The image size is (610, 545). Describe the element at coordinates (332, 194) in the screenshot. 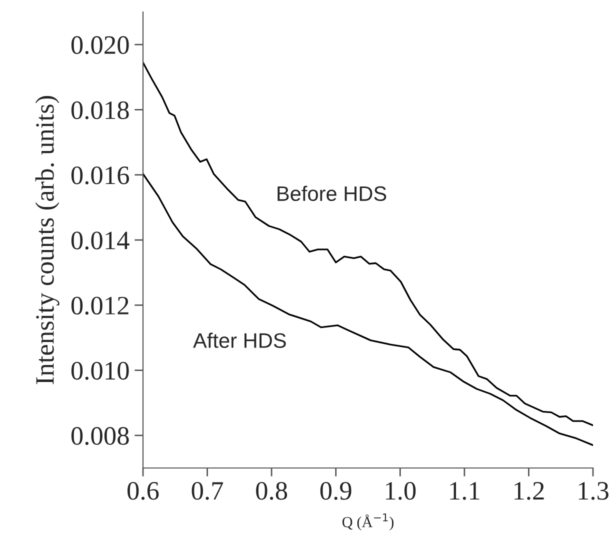

I see `series-label: Before HDS` at that location.